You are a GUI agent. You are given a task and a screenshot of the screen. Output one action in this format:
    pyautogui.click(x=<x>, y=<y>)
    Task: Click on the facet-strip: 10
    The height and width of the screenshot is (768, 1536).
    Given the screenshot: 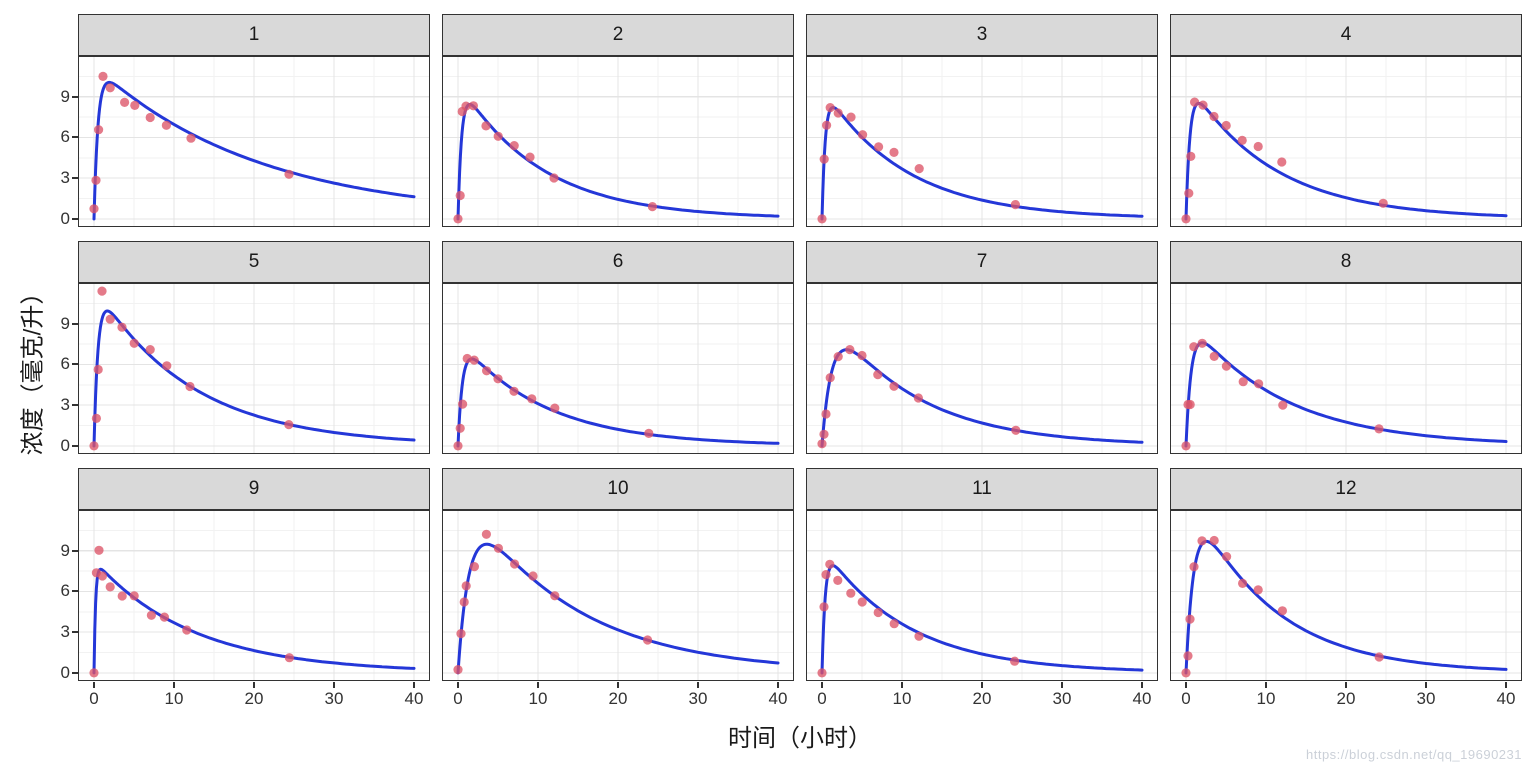 What is the action you would take?
    pyautogui.click(x=618, y=489)
    